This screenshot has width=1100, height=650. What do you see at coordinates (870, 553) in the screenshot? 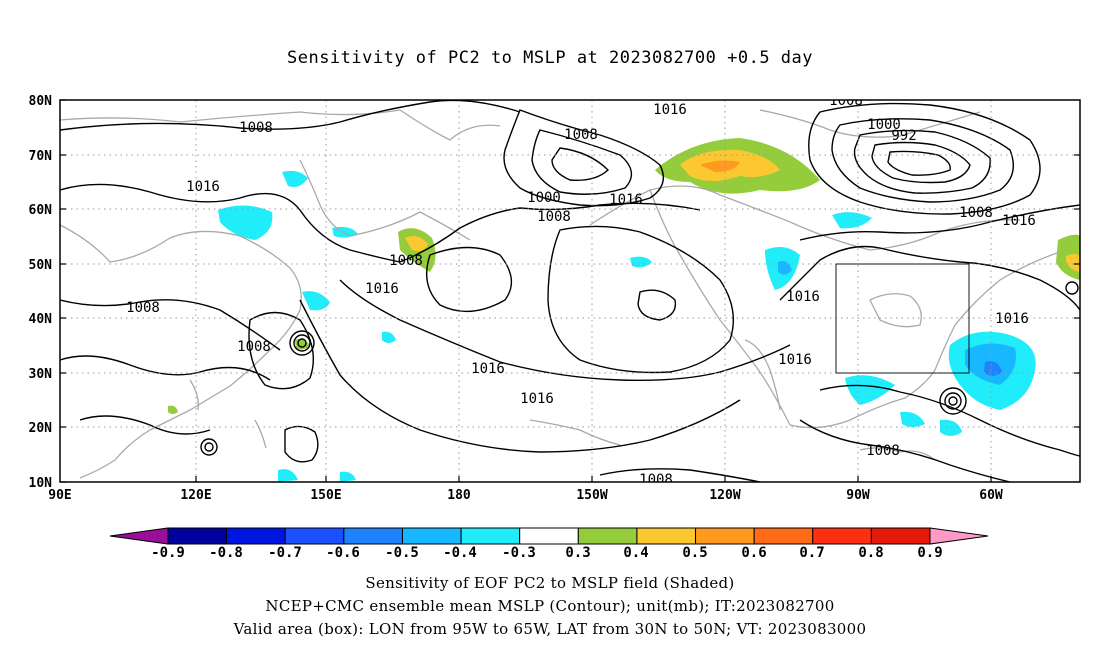
I see `colorbar-label: 0.8` at bounding box center [870, 553].